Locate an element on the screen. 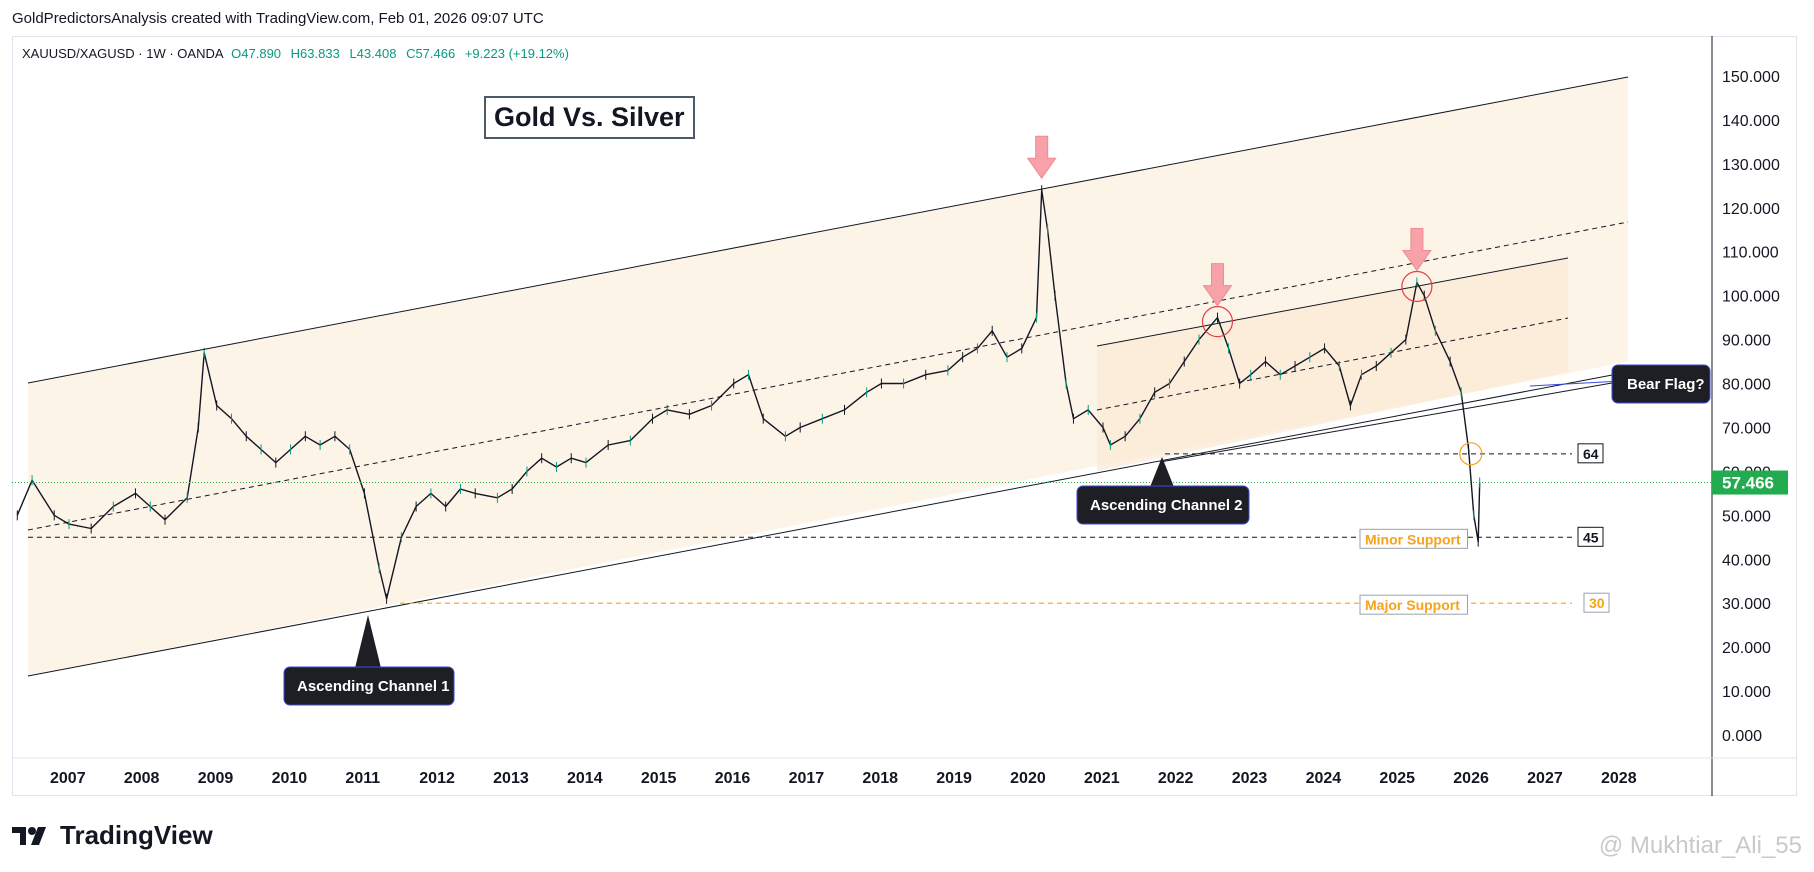 The height and width of the screenshot is (872, 1814). minor-support-label: Minor Support is located at coordinates (1413, 538).